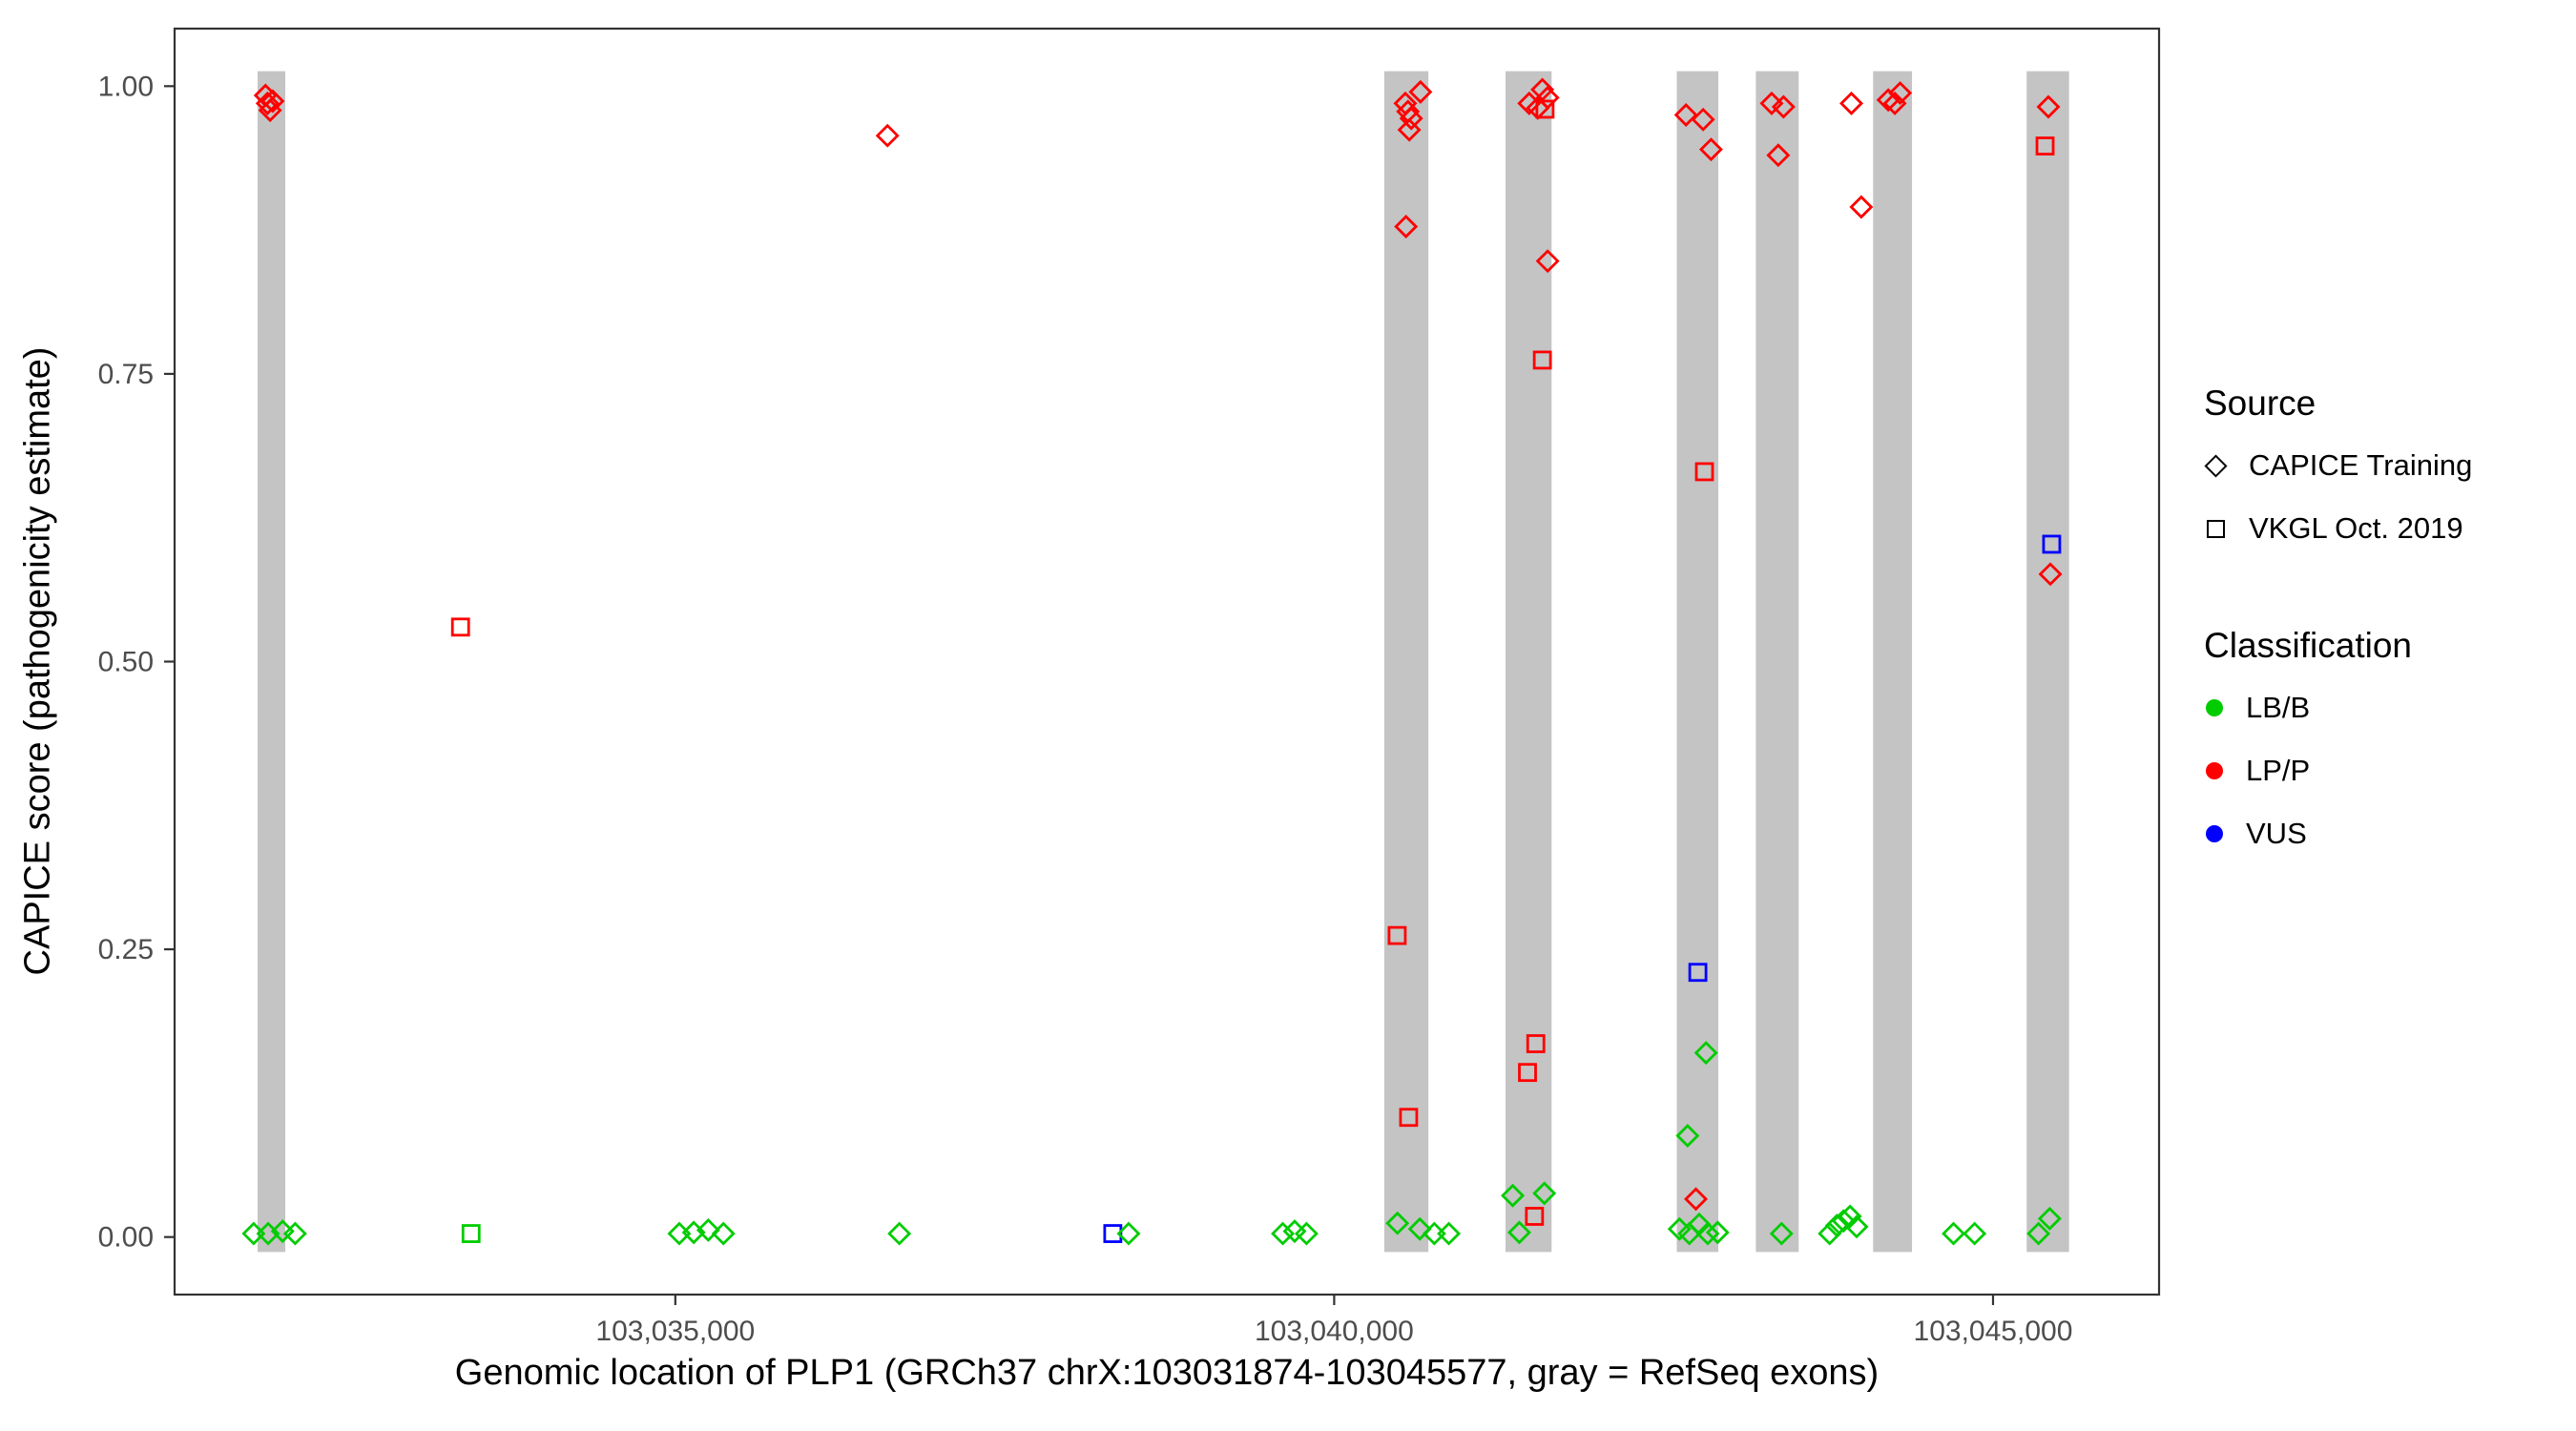 This screenshot has height=1431, width=2576. I want to click on y-tick-label: 1.00, so click(126, 86).